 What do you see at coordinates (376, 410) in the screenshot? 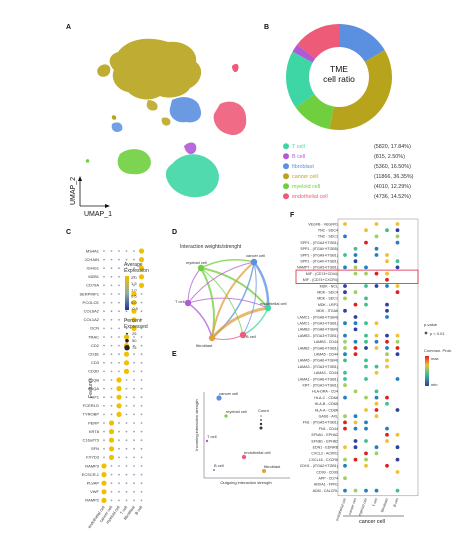
I see `bubble-hla-a-cd8a-t-cell` at bounding box center [376, 410].